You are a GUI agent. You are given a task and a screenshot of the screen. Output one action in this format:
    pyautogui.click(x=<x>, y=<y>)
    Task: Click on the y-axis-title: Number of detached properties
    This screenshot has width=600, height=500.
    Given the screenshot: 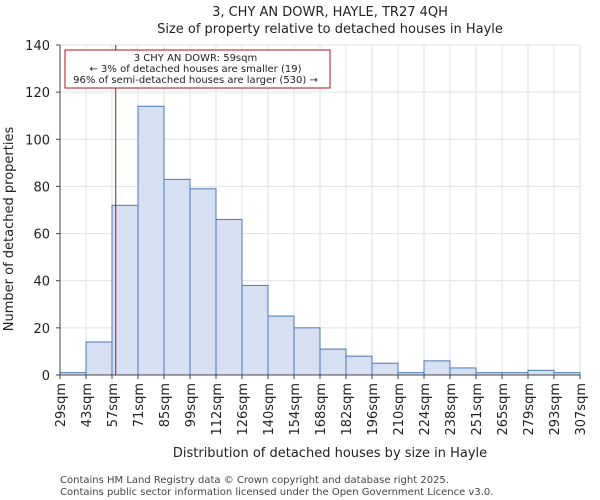 What is the action you would take?
    pyautogui.click(x=9, y=229)
    